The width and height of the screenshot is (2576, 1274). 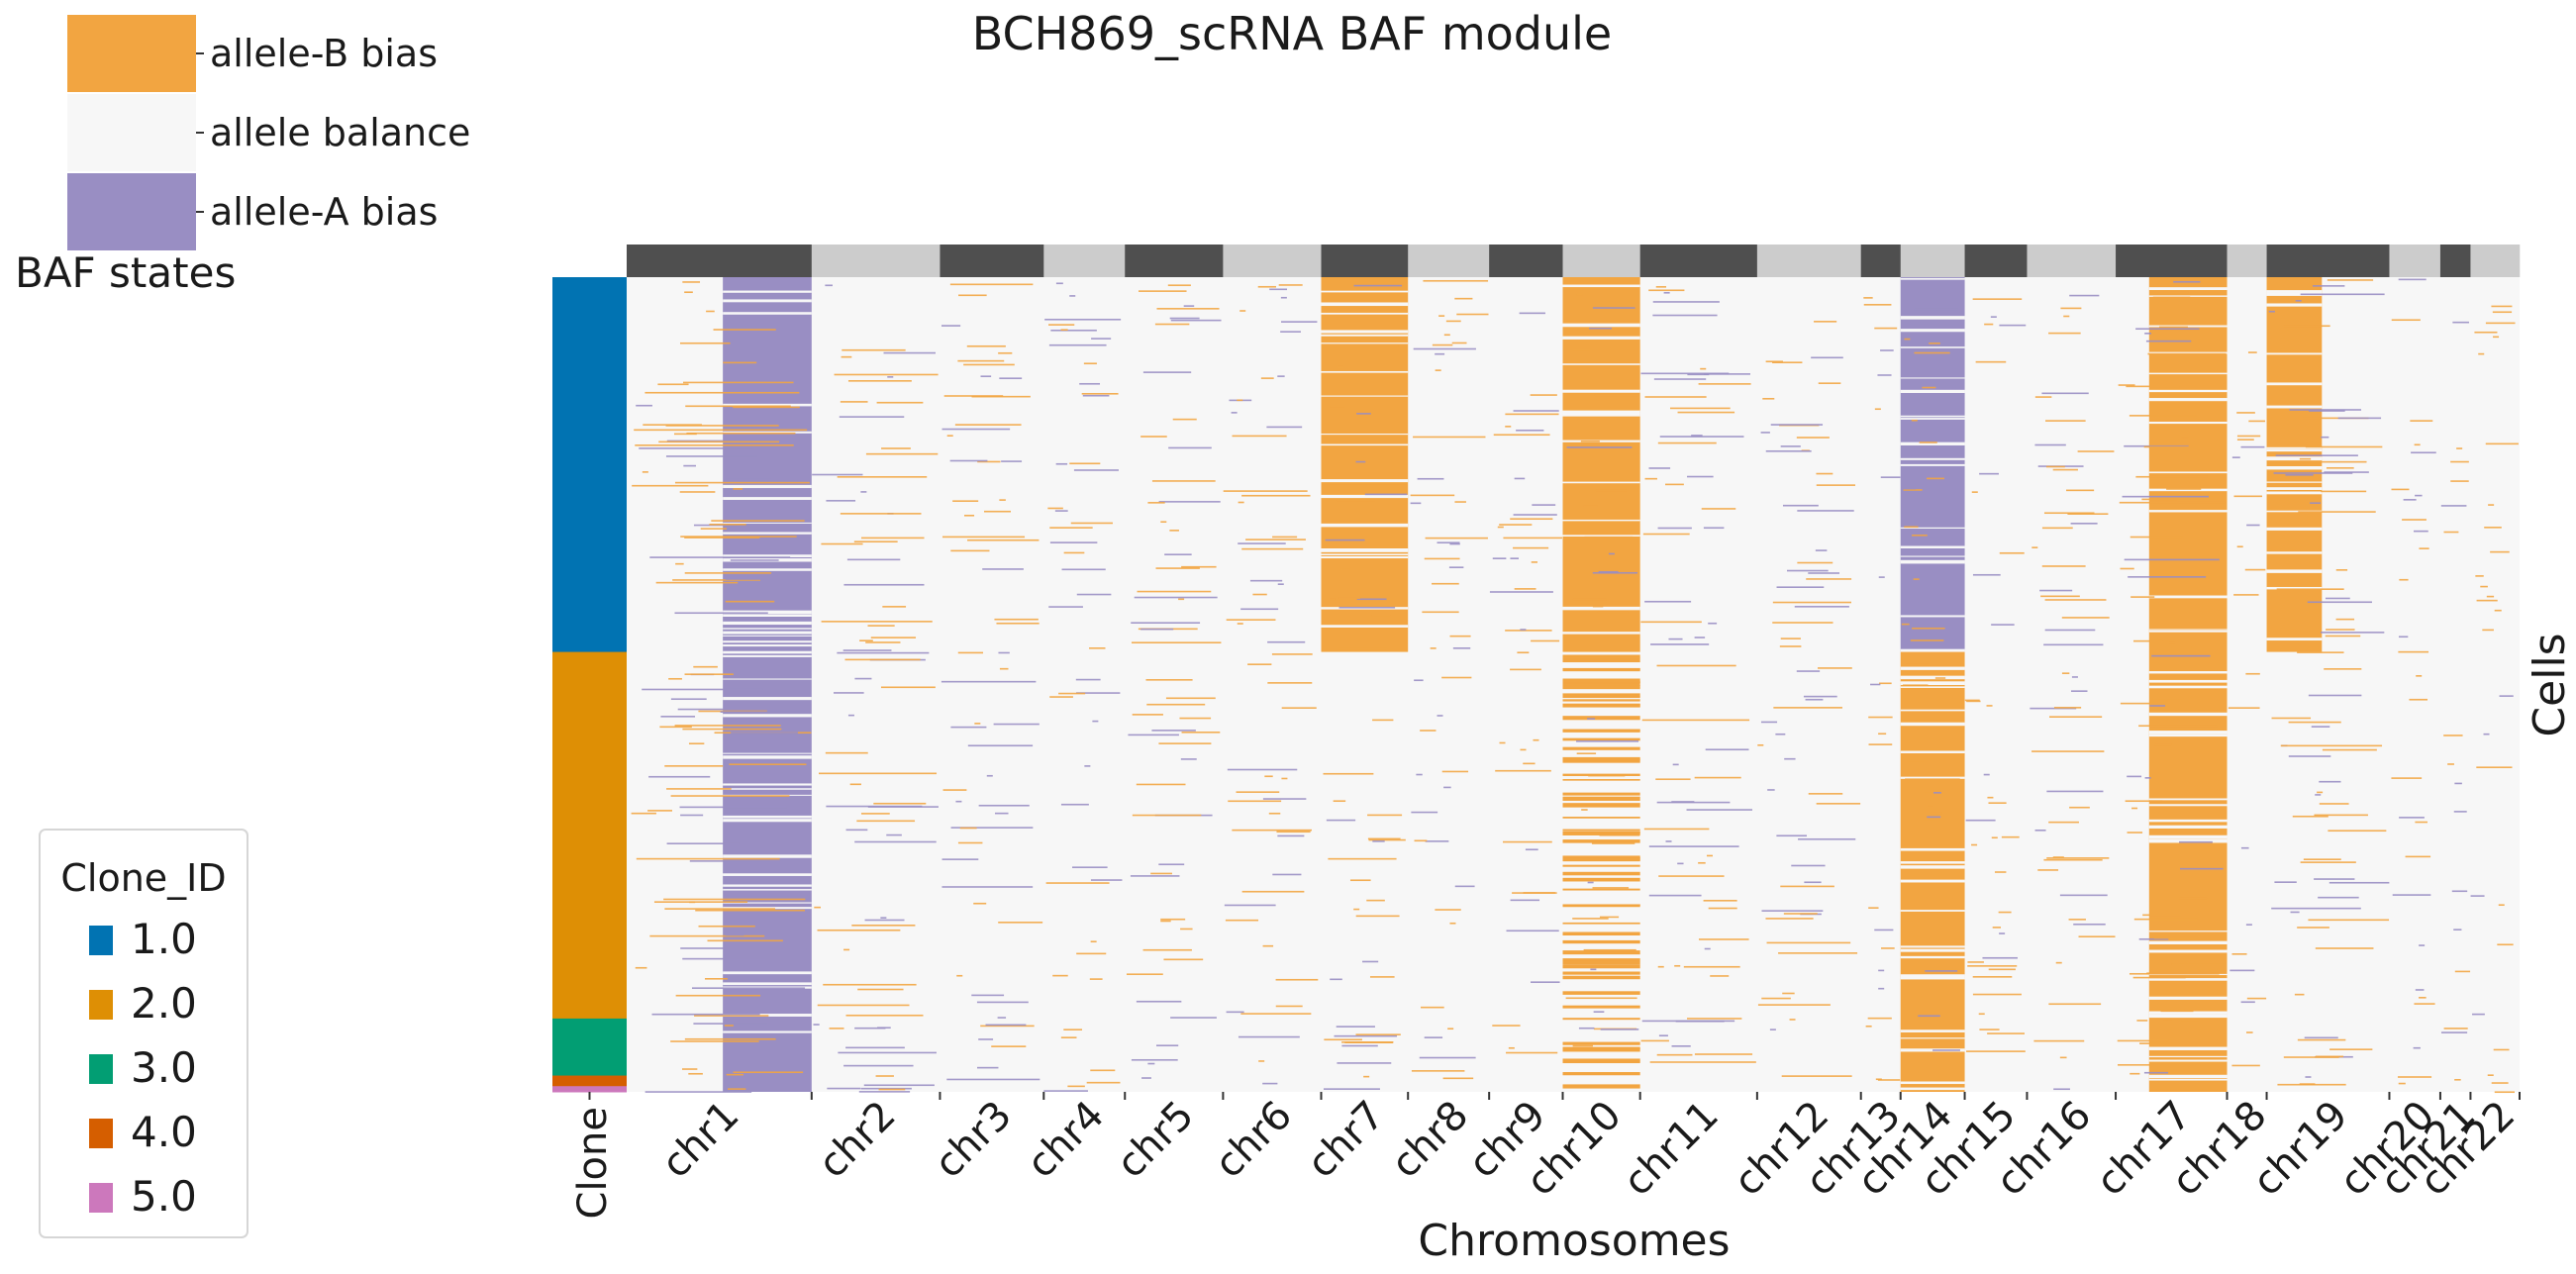 What do you see at coordinates (164, 939) in the screenshot?
I see `clone-legend-label: 1.0` at bounding box center [164, 939].